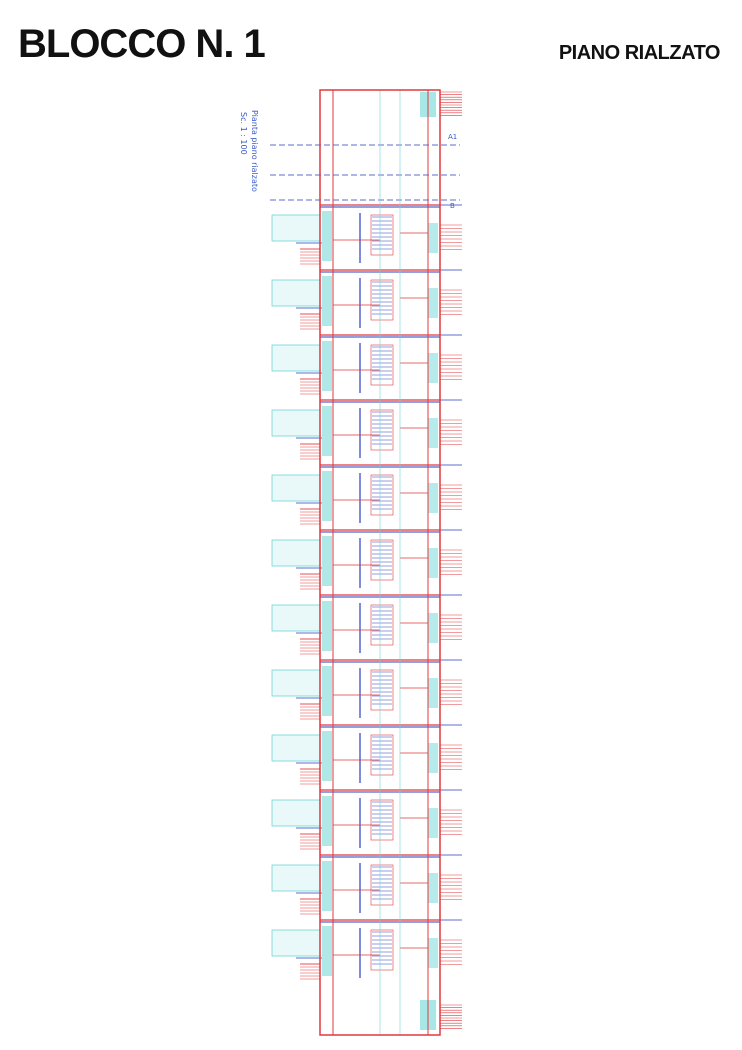 This screenshot has width=742, height=1050. What do you see at coordinates (639, 53) in the screenshot?
I see `floor-title: PIANO RIALZATO` at bounding box center [639, 53].